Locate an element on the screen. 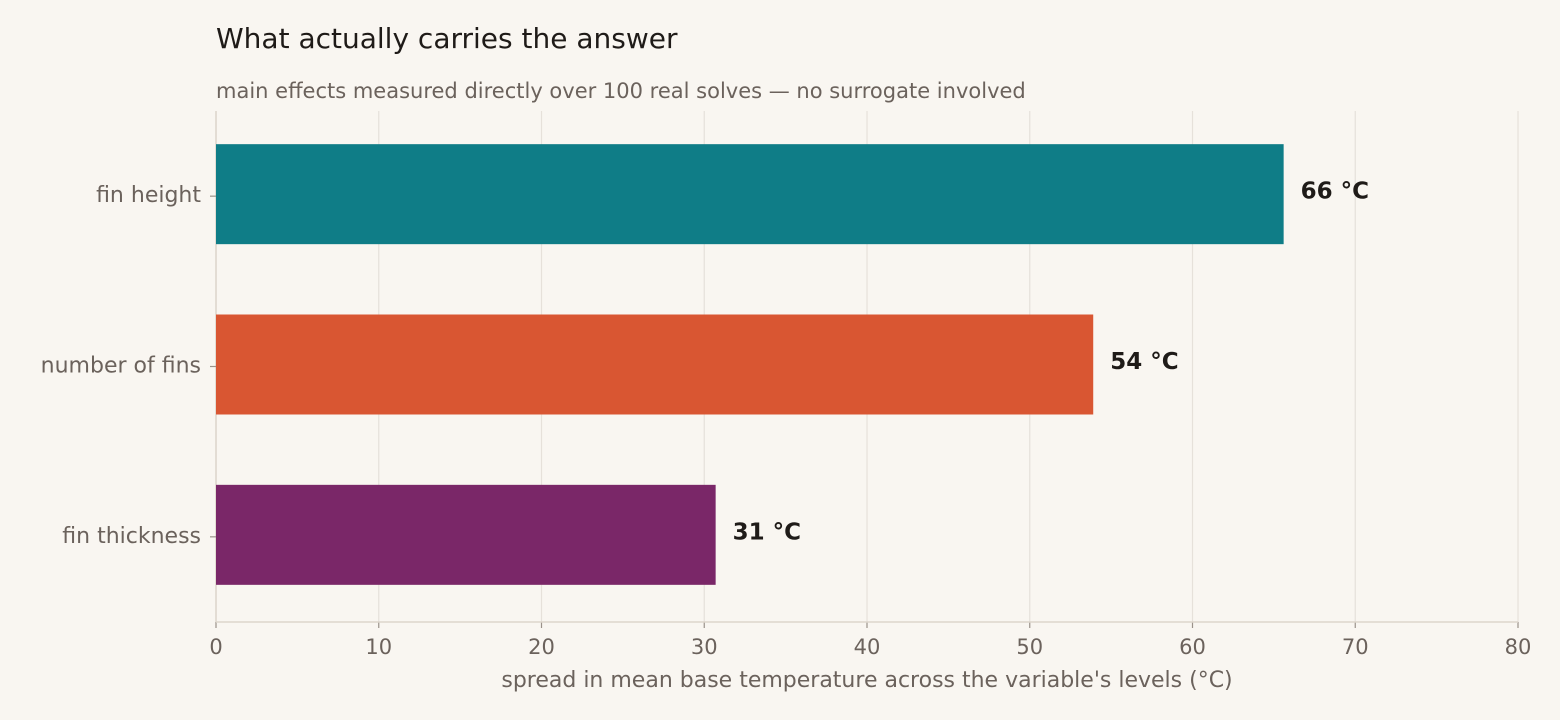 Image resolution: width=1560 pixels, height=720 pixels. x-tick-label: 40 is located at coordinates (867, 647).